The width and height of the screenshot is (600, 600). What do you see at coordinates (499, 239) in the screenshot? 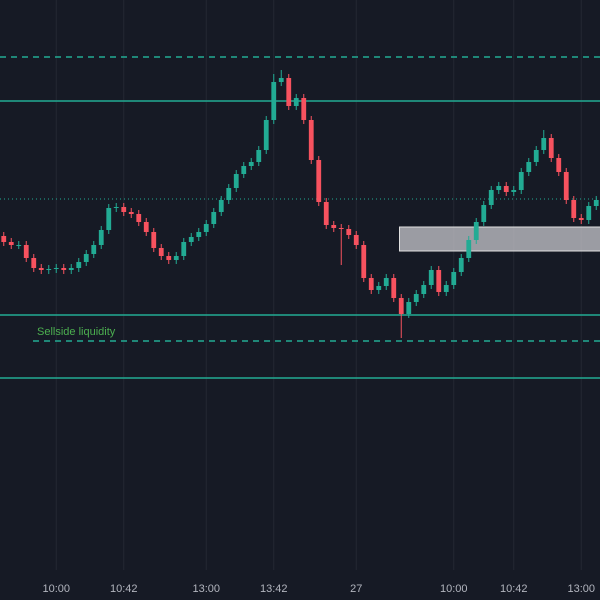
I see `zone` at bounding box center [499, 239].